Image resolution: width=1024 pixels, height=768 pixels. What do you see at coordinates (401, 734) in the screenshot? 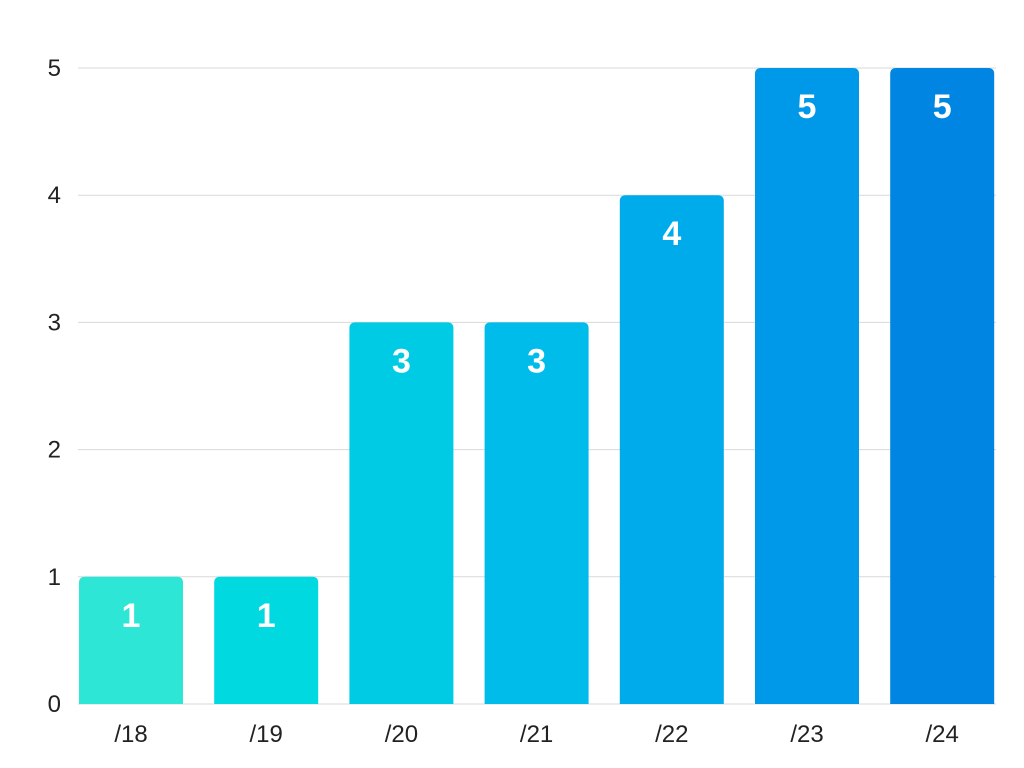
I see `x-tick-label: /20` at bounding box center [401, 734].